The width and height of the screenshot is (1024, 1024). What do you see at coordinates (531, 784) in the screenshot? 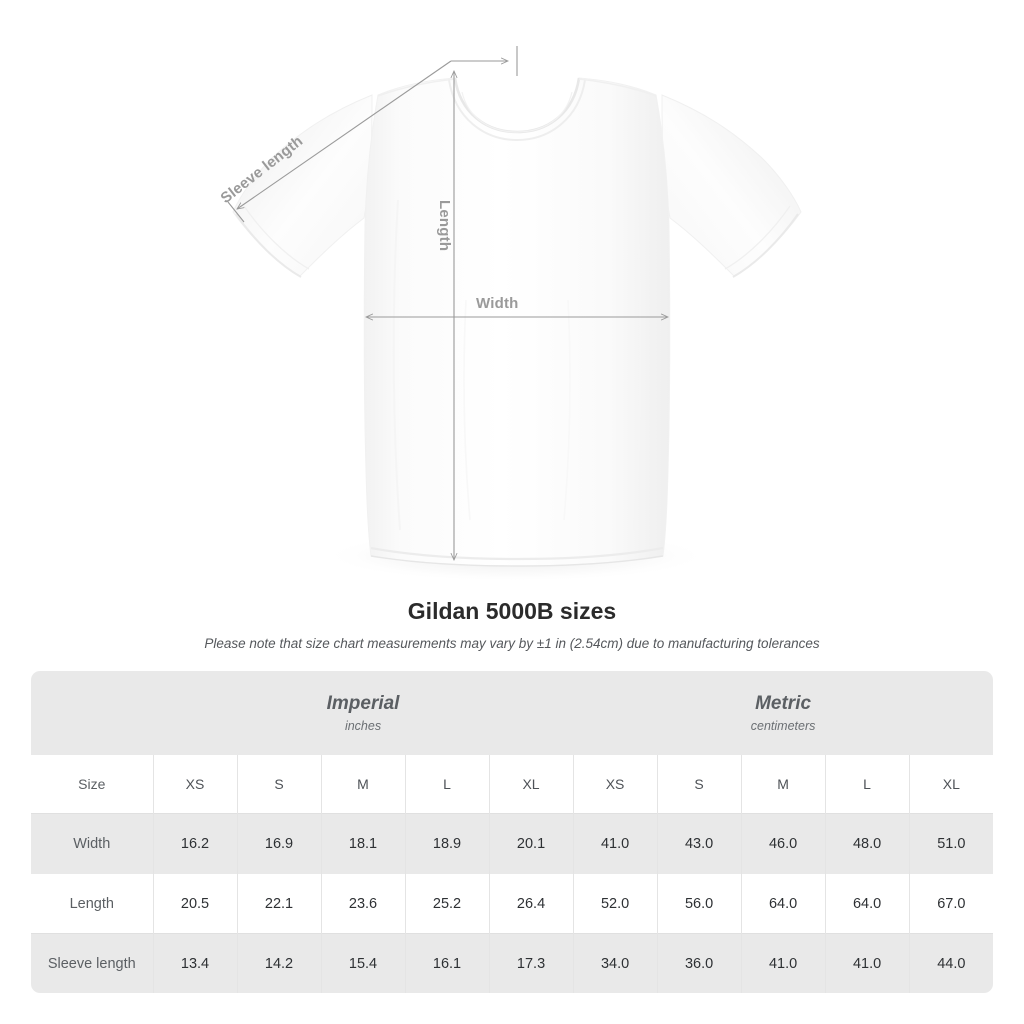
I see `size-col-imperial-xl: XL` at bounding box center [531, 784].